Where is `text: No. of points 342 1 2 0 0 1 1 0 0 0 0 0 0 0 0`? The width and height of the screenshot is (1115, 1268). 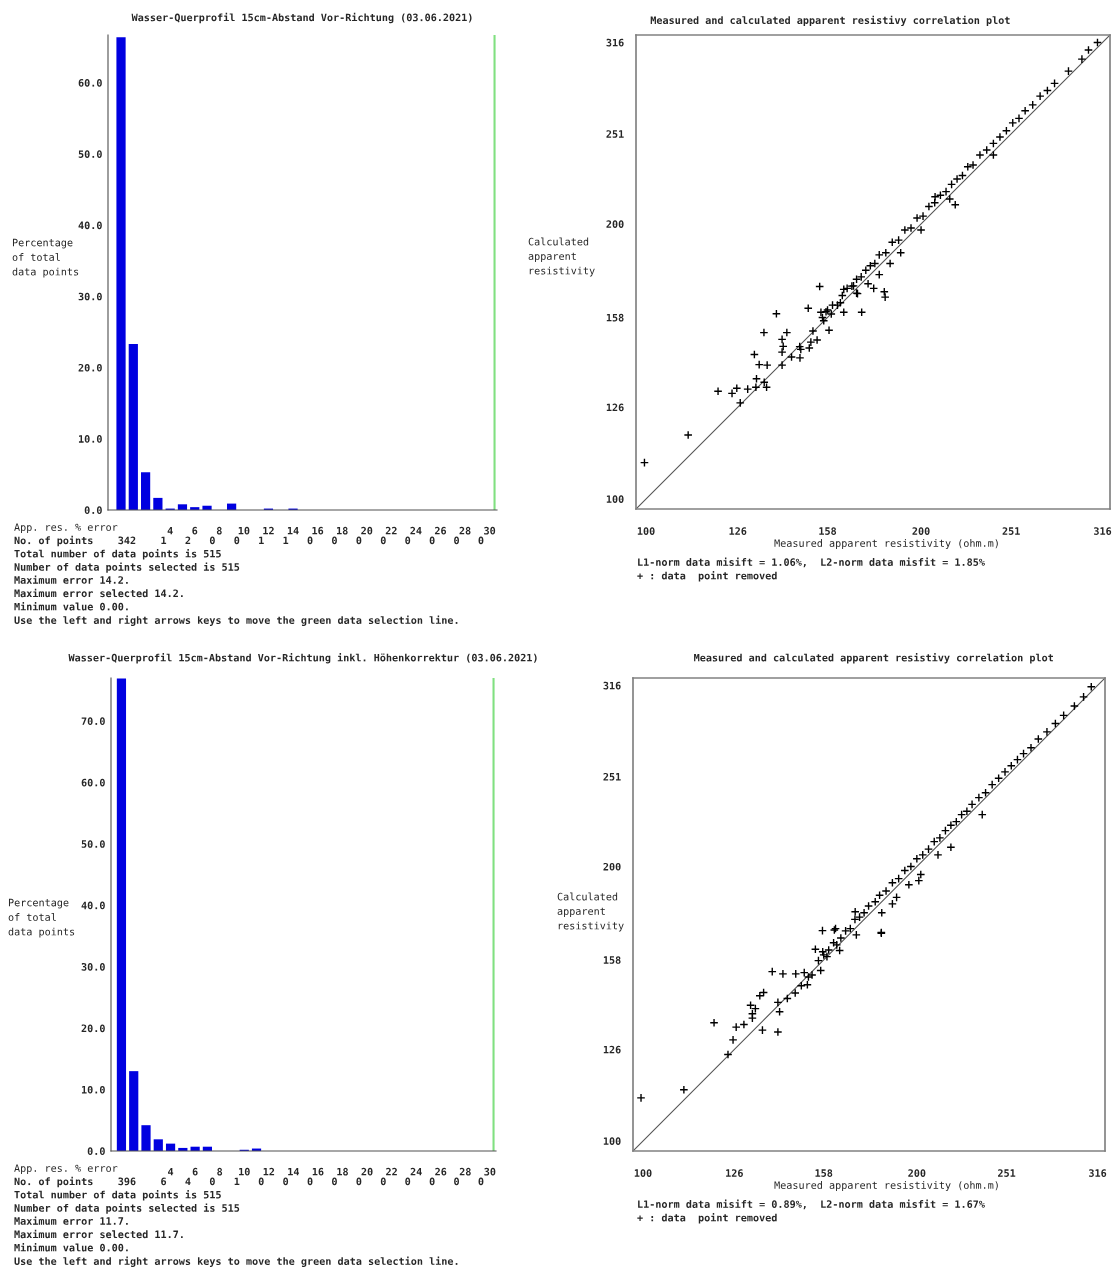
text: No. of points 342 1 2 0 0 1 1 0 0 0 0 0 0 0 0 is located at coordinates (249, 541).